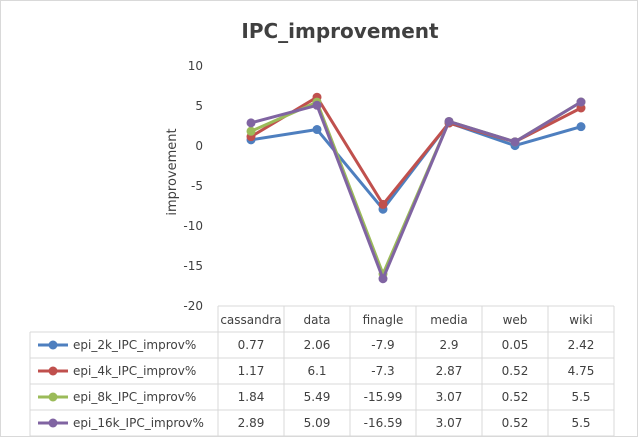  What do you see at coordinates (317, 423) in the screenshot?
I see `data-table-value: 5.09` at bounding box center [317, 423].